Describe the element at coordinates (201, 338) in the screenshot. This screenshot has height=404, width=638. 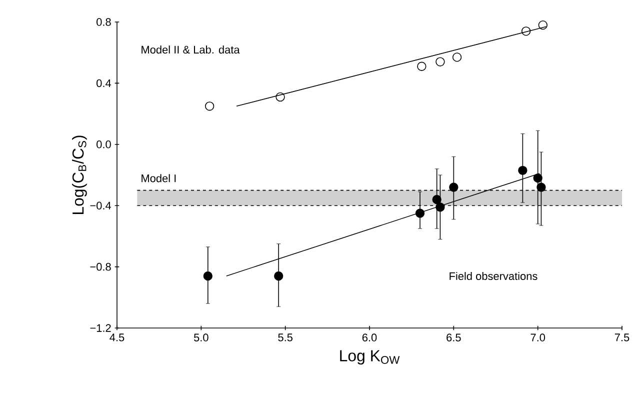
I see `x-tick-label: 5.0` at that location.